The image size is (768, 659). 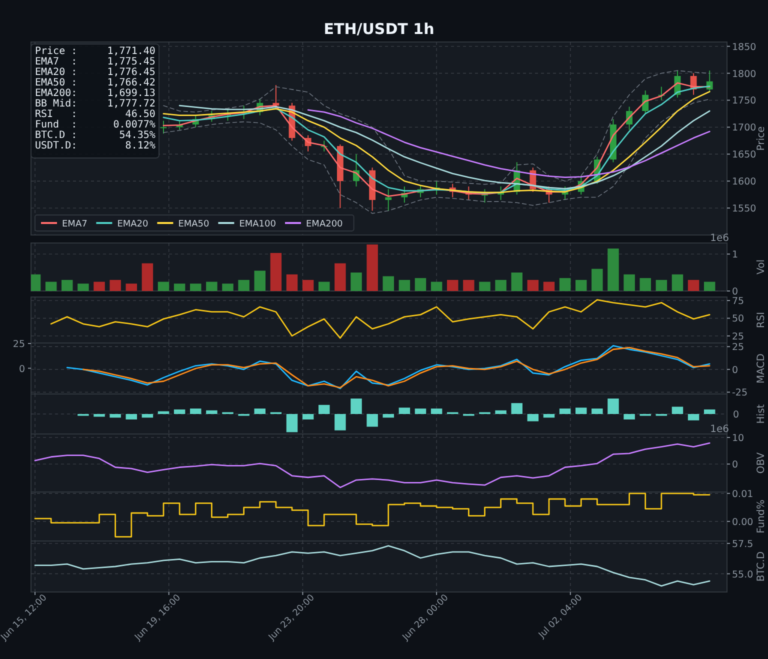 What do you see at coordinates (95, 114) in the screenshot?
I see `annotation: RSI : 46.50` at bounding box center [95, 114].